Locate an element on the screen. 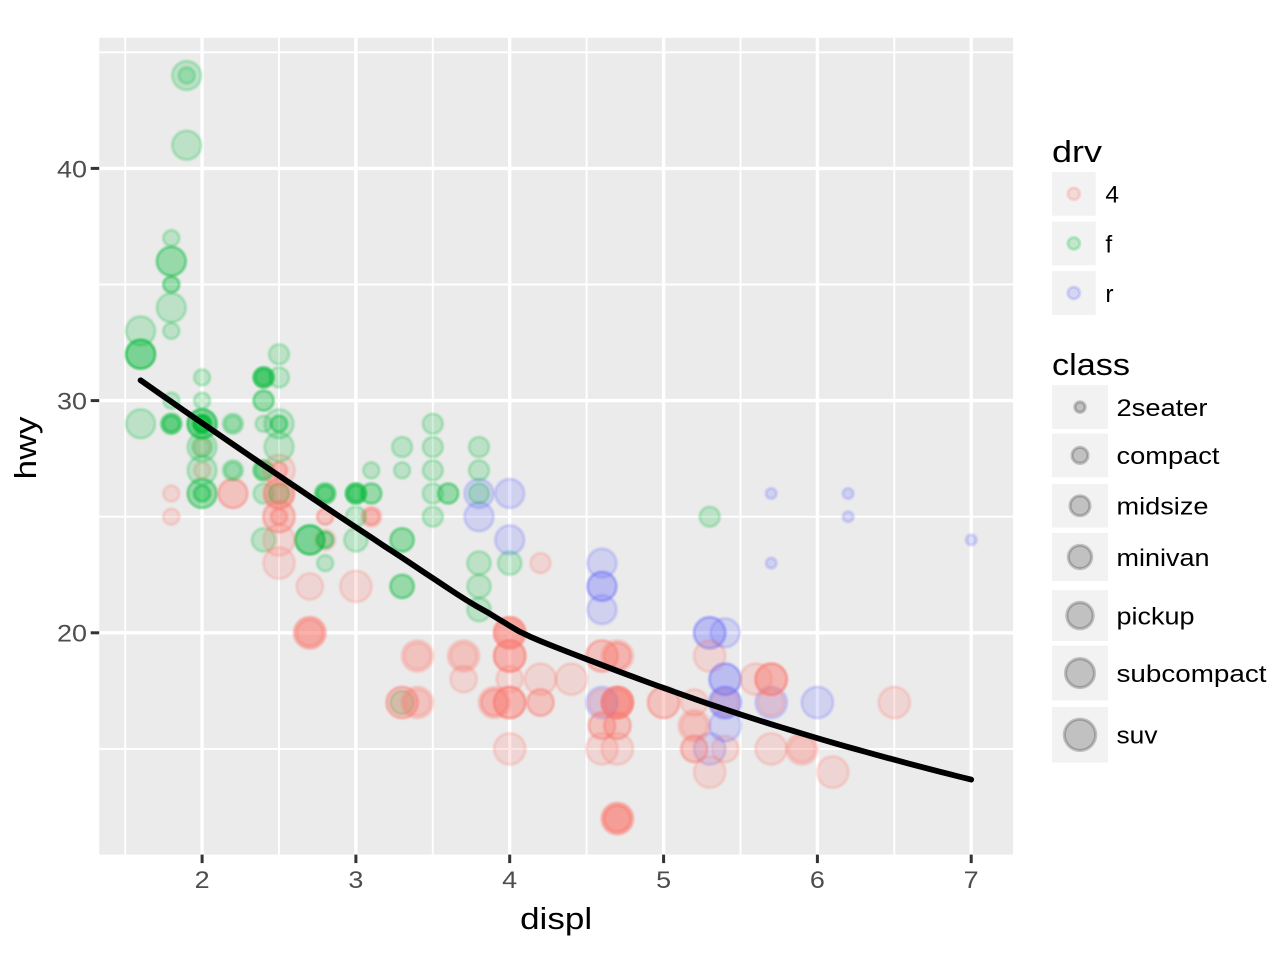 This screenshot has width=1280, height=960. svg-text: subcompact is located at coordinates (1192, 674).